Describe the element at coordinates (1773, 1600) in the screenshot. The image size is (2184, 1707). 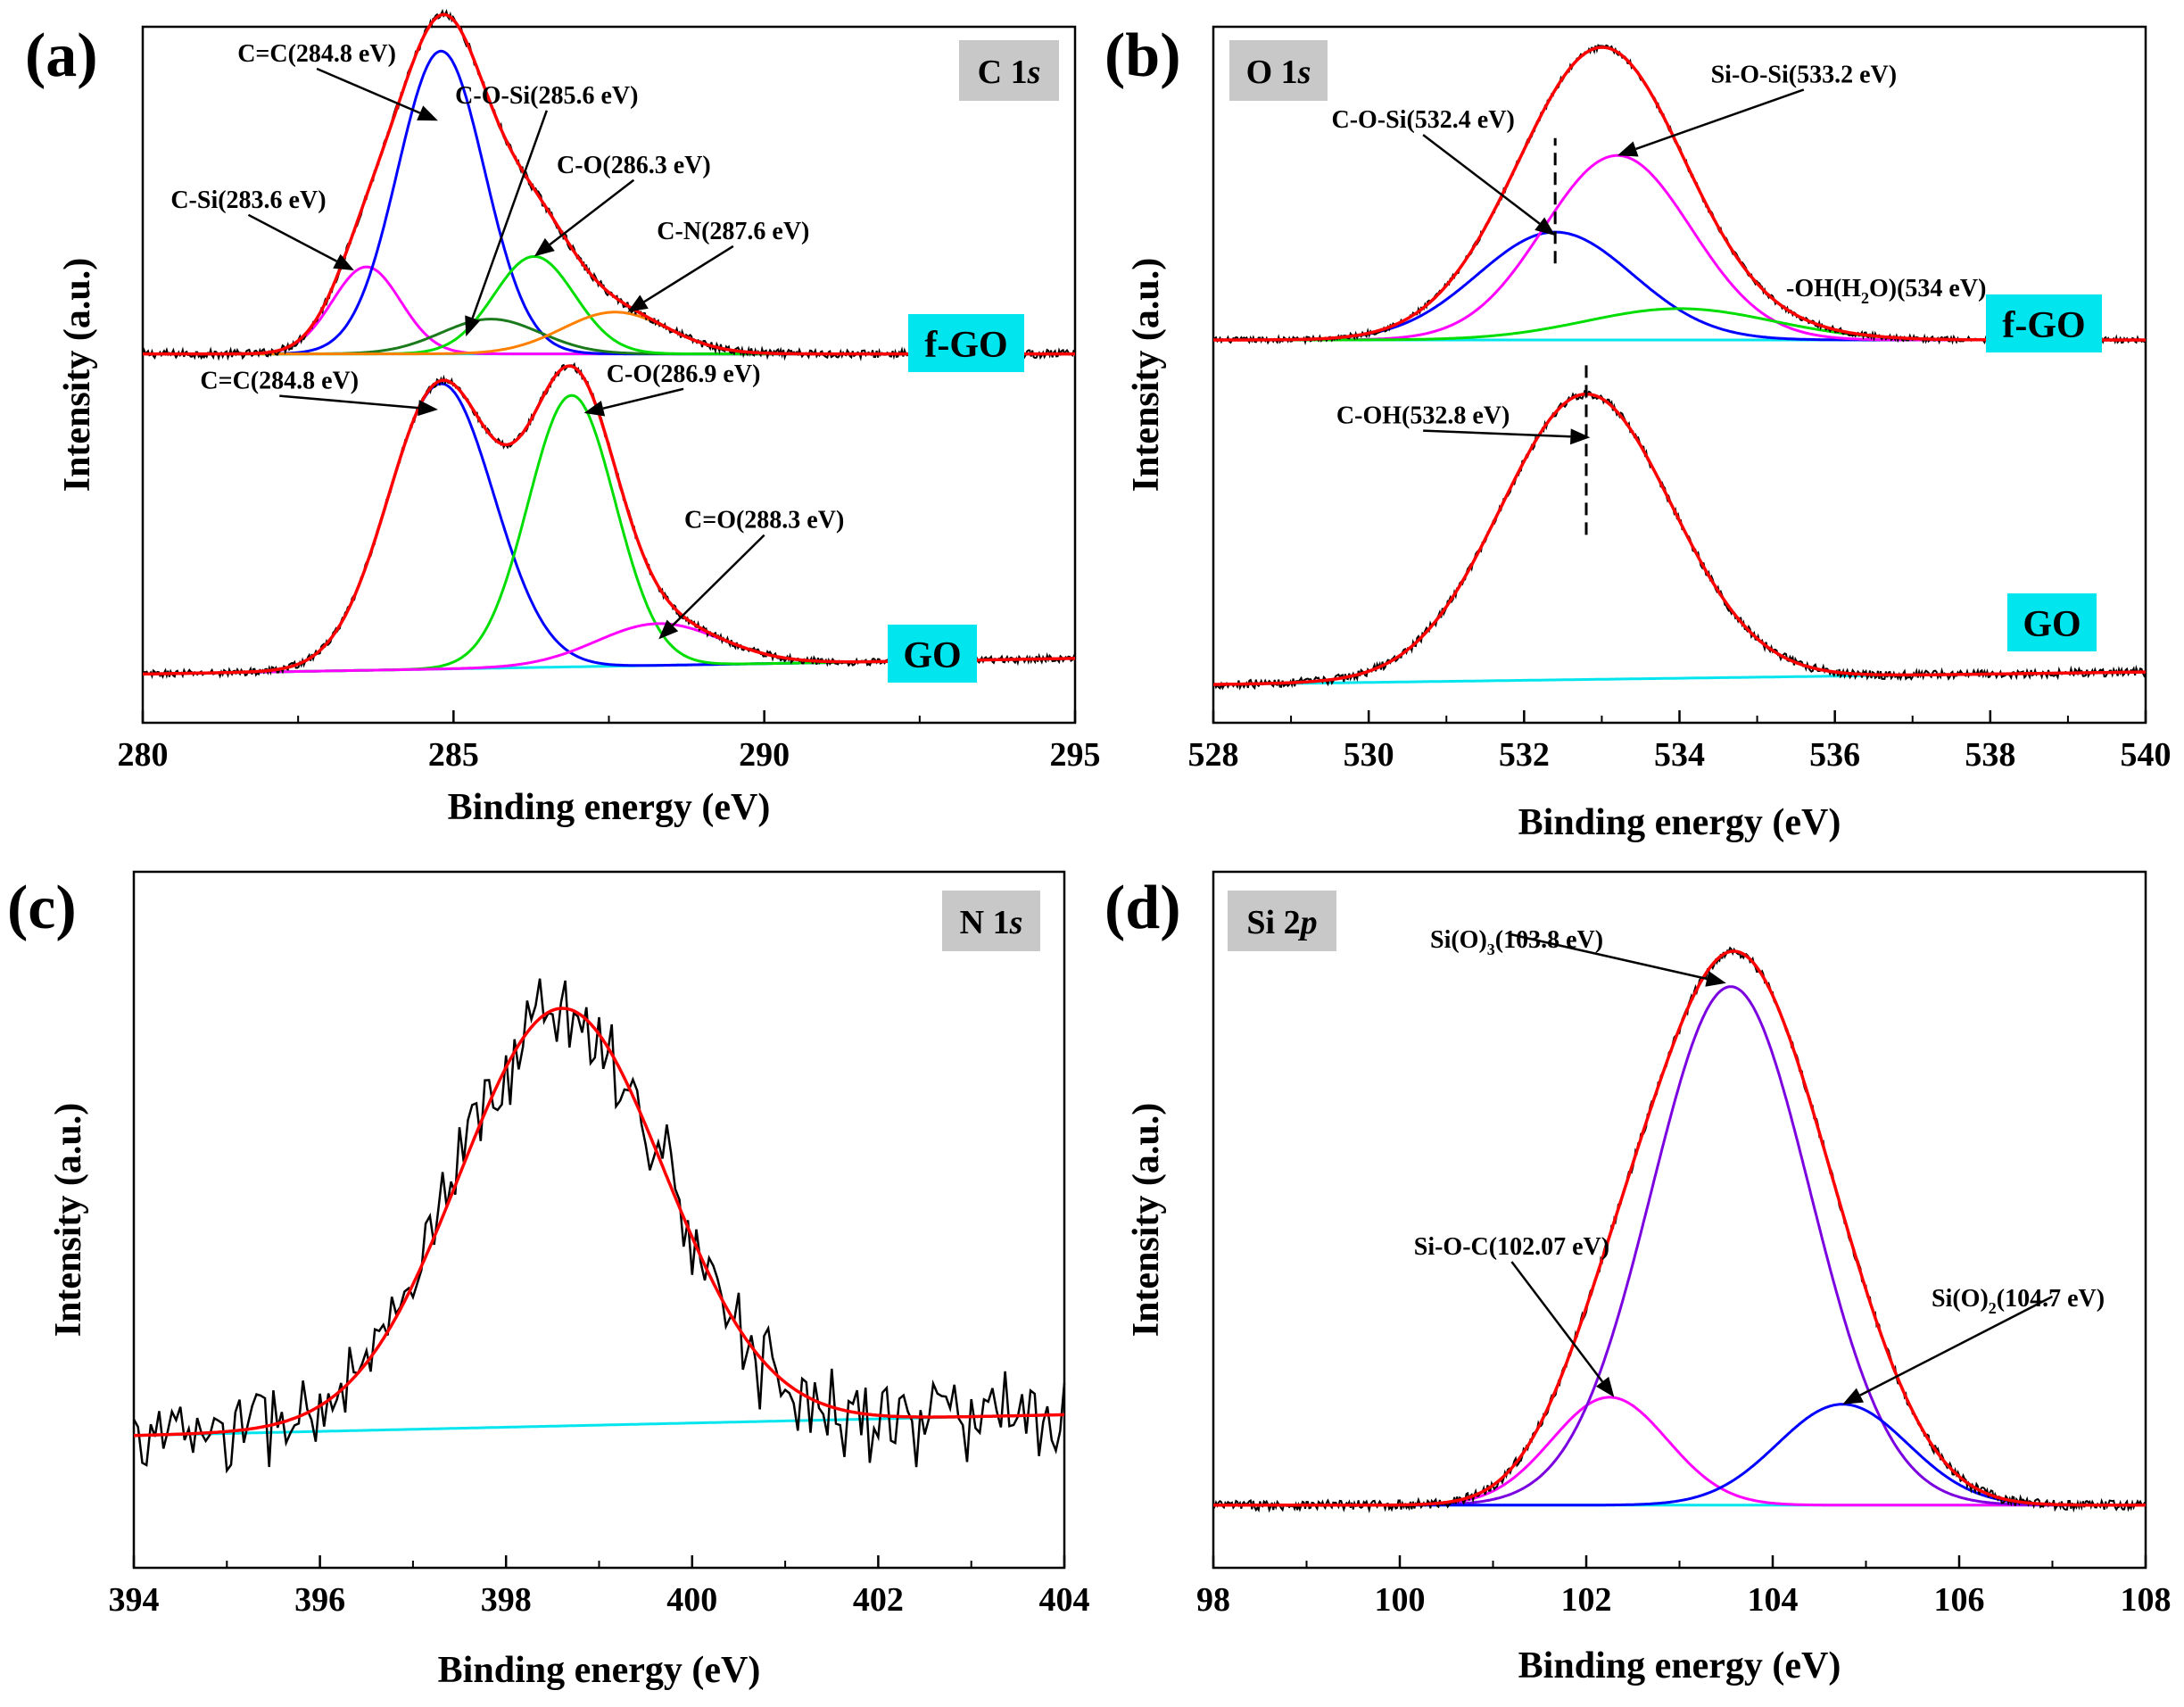
I see `x-tick-label: 104` at that location.